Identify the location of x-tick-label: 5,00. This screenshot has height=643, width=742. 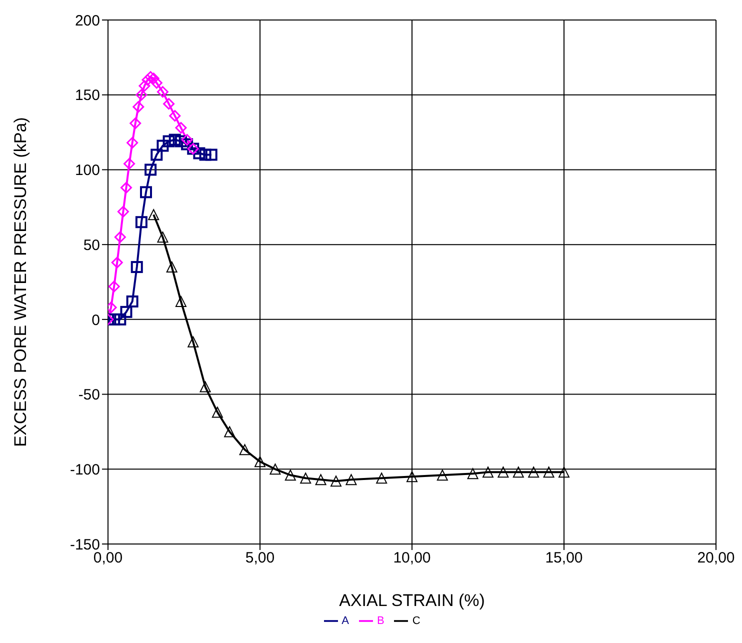
(260, 558).